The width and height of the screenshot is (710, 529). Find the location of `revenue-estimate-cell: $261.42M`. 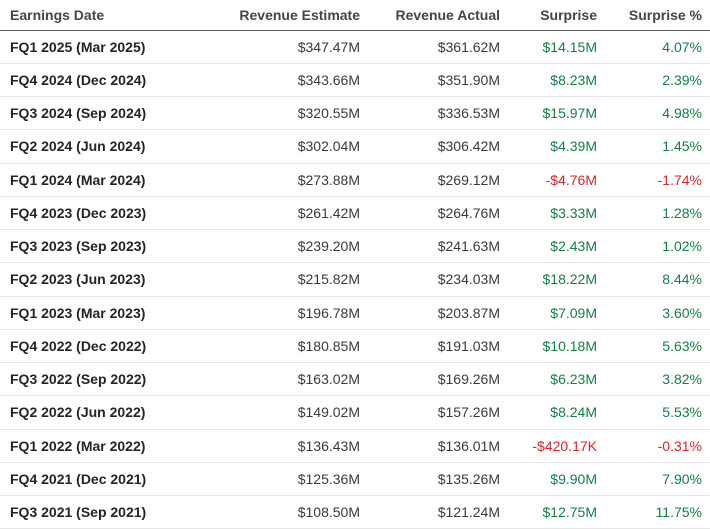

revenue-estimate-cell: $261.42M is located at coordinates (274, 213).